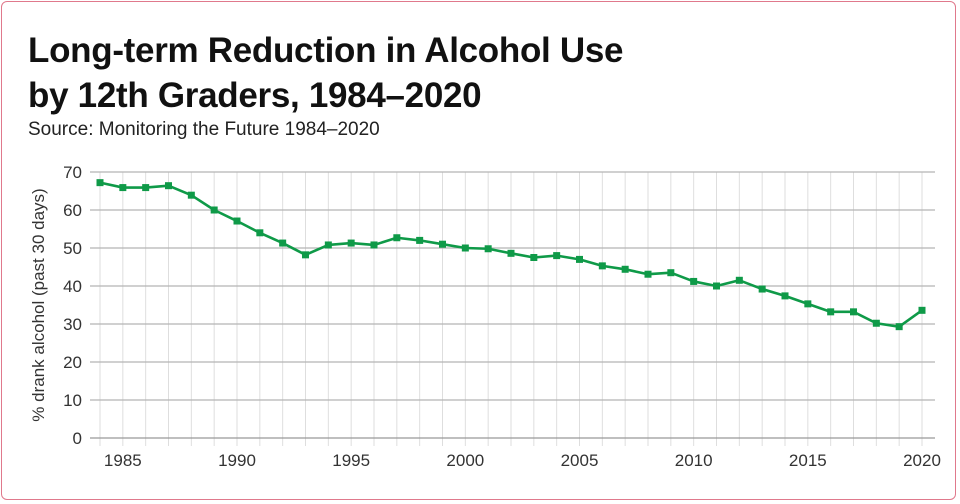 The height and width of the screenshot is (504, 960). Describe the element at coordinates (77, 438) in the screenshot. I see `y-tick-label: 0` at that location.